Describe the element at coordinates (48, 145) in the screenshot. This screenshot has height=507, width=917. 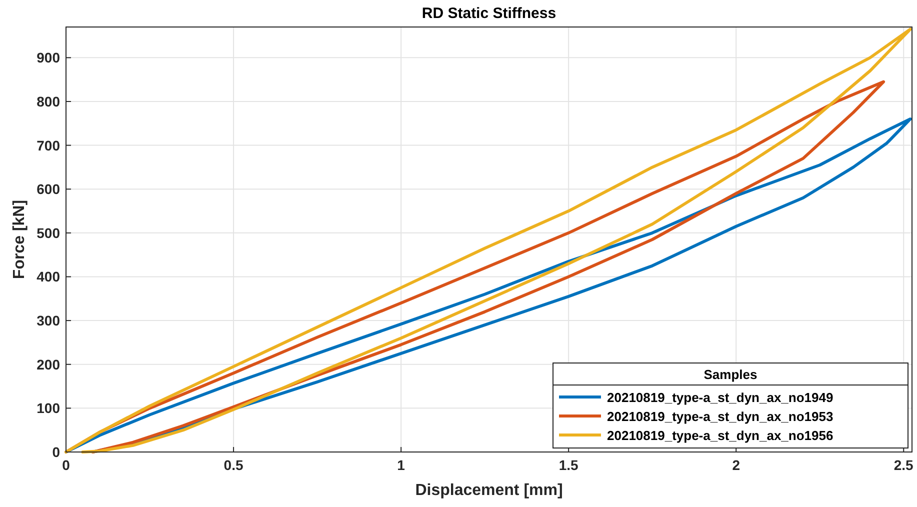
I see `y-tick-label: 700` at that location.